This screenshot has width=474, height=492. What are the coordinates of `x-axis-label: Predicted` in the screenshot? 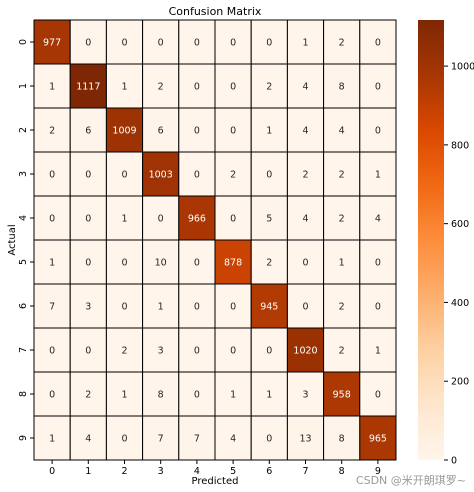 It's located at (215, 481).